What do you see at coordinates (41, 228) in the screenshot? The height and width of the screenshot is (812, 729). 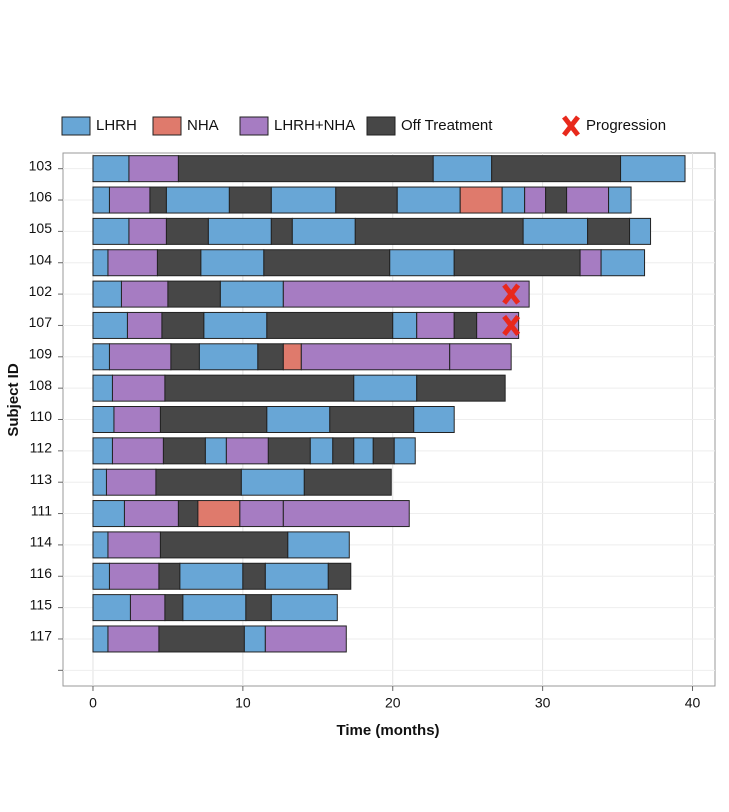 I see `y-tick-label: 105` at bounding box center [41, 228].